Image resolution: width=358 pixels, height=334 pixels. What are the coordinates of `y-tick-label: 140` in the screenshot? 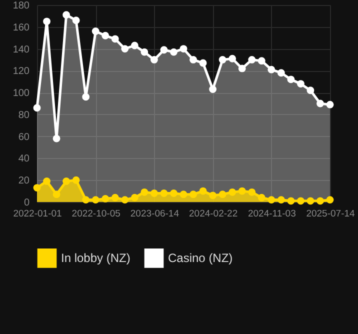 It's located at (21, 50).